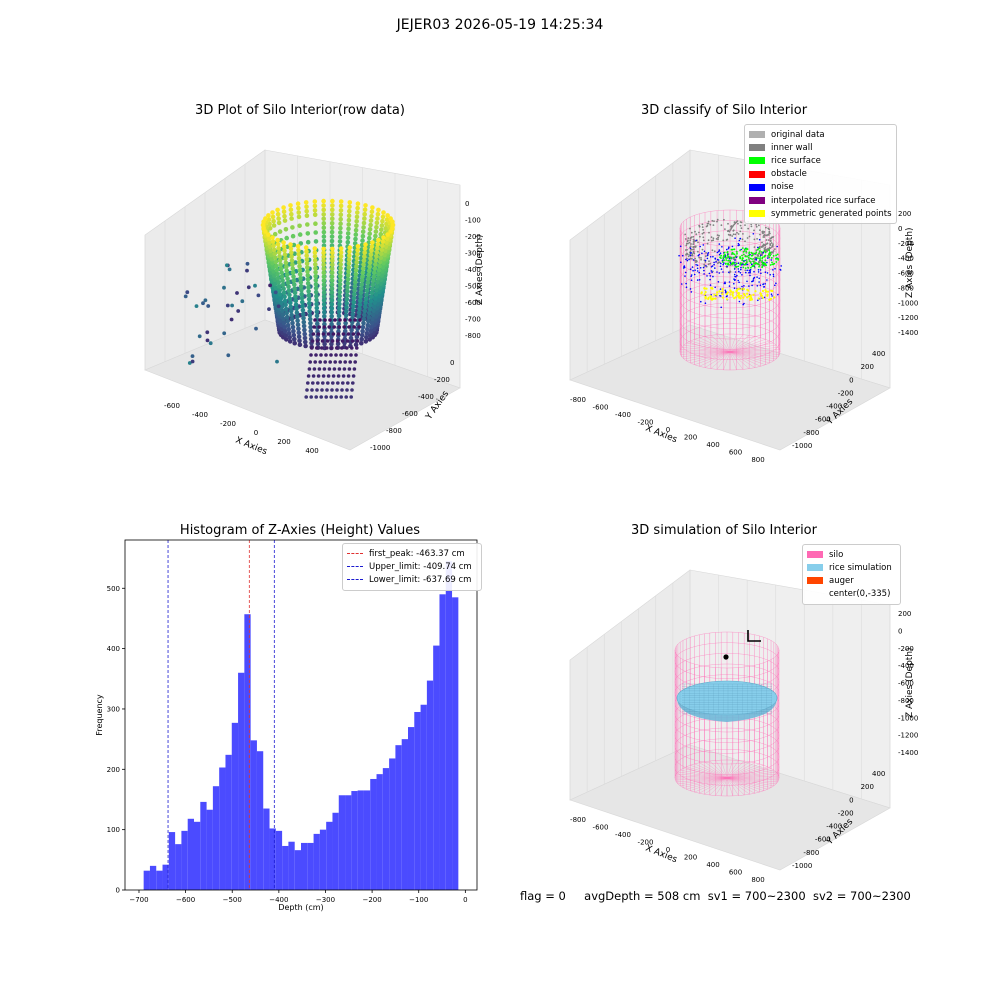  Describe the element at coordinates (473, 303) in the screenshot. I see `z-tick-label: -600` at that location.